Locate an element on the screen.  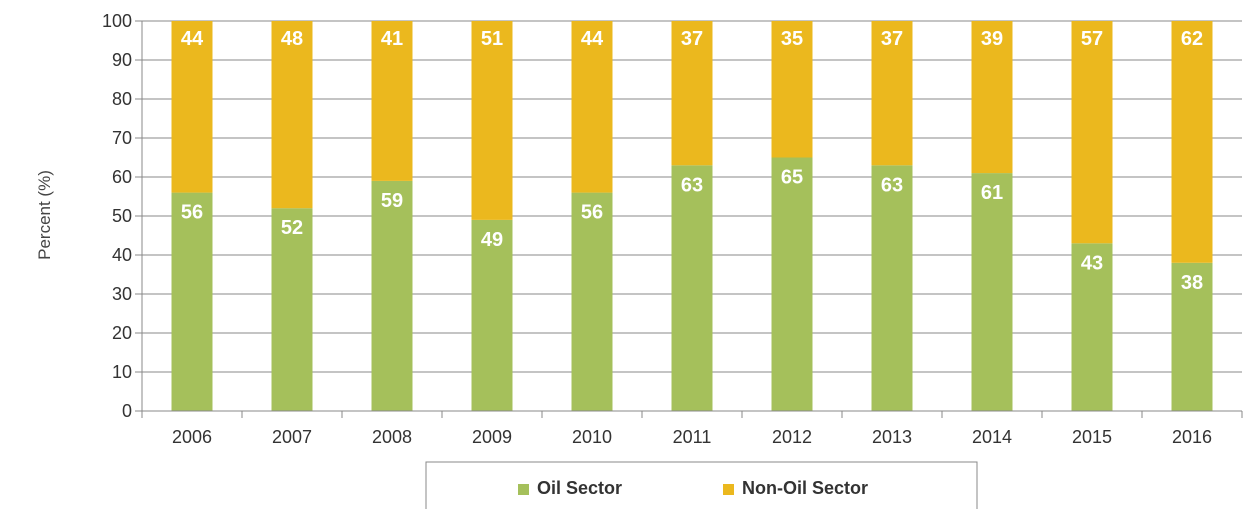
y-tick-label-20: 20 is located at coordinates (122, 333).